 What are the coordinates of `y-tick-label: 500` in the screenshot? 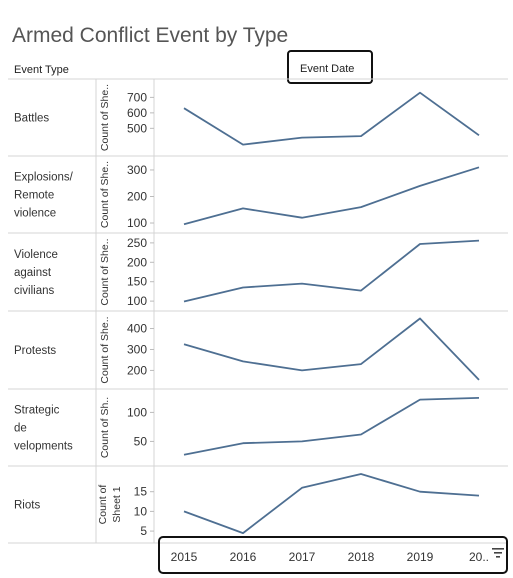 It's located at (137, 128).